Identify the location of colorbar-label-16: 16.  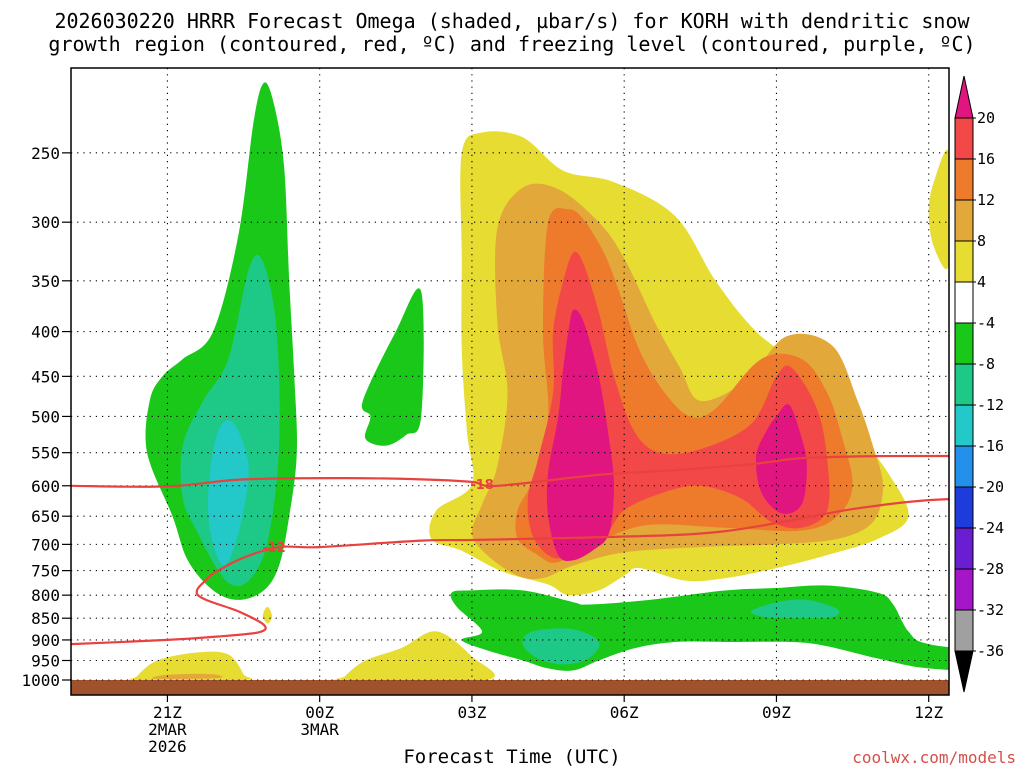
(986, 159).